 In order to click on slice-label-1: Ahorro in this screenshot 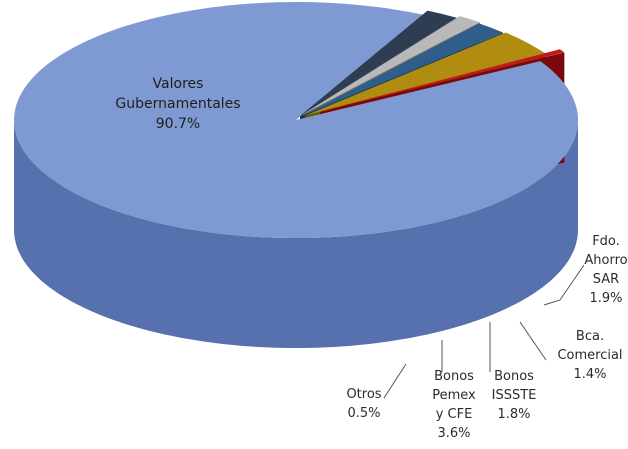, I will do `click(605, 260)`.